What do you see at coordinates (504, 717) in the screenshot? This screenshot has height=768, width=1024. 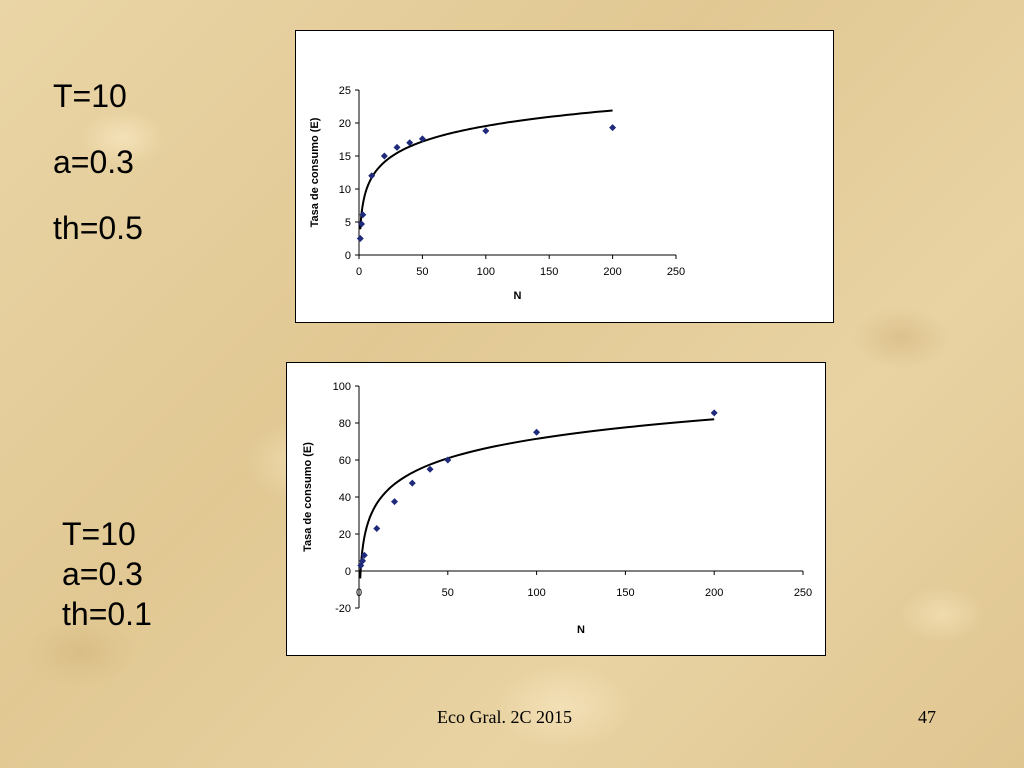 I see `footer-course-label: Eco Gral. 2C 2015` at bounding box center [504, 717].